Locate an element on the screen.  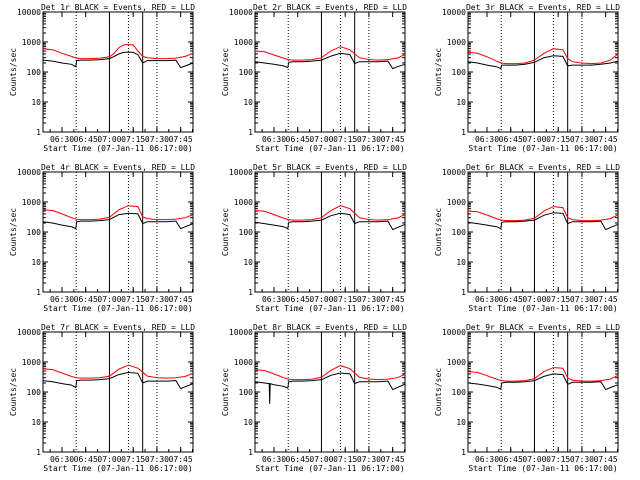
plot-title: Det 8r BLACK = Events, RED = LLD is located at coordinates (330, 327).